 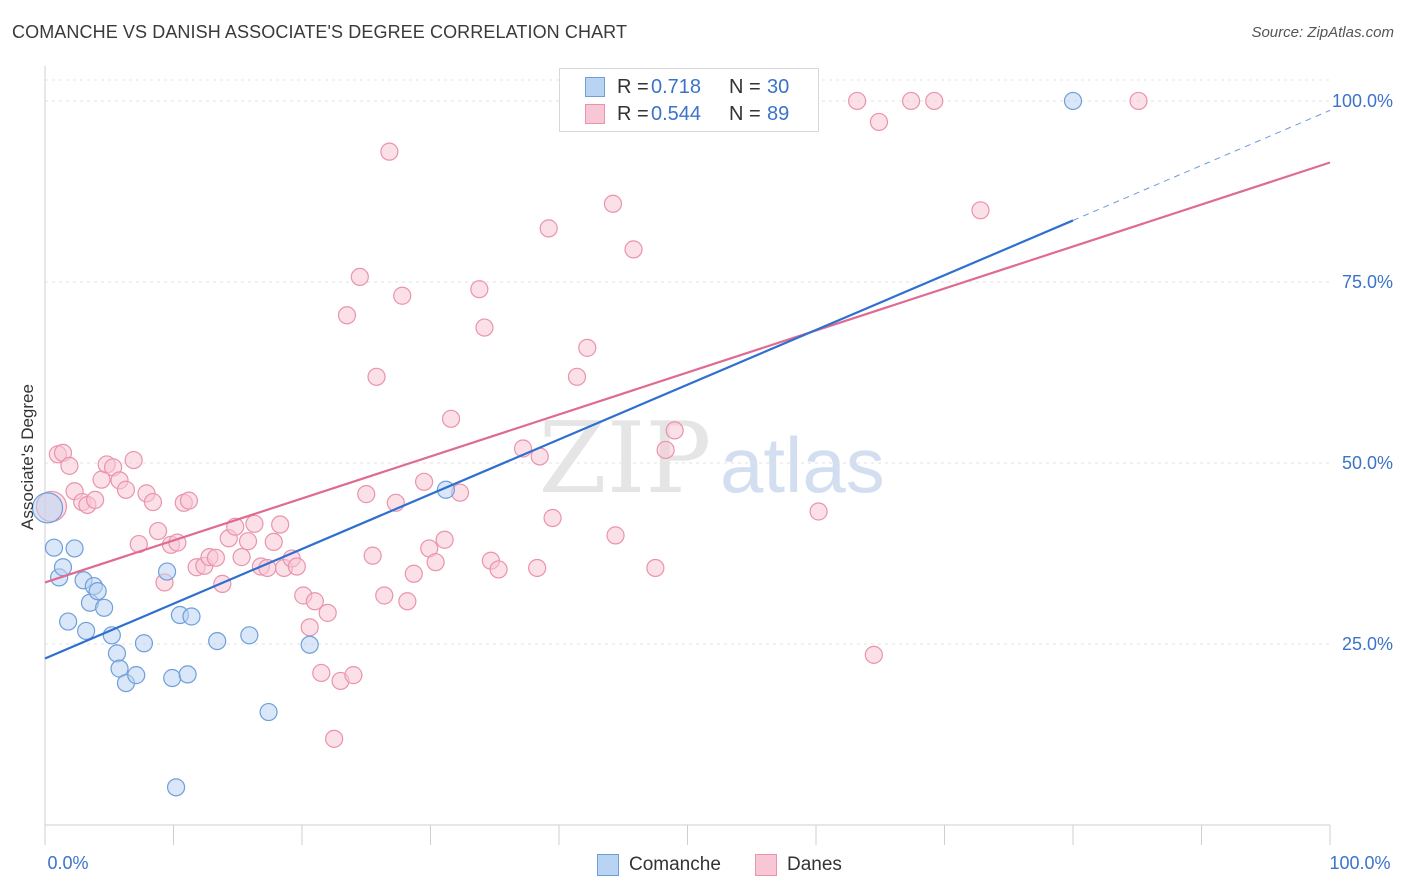 What do you see at coordinates (778, 86) in the screenshot?
I see `comanche-n-value: 30` at bounding box center [778, 86].